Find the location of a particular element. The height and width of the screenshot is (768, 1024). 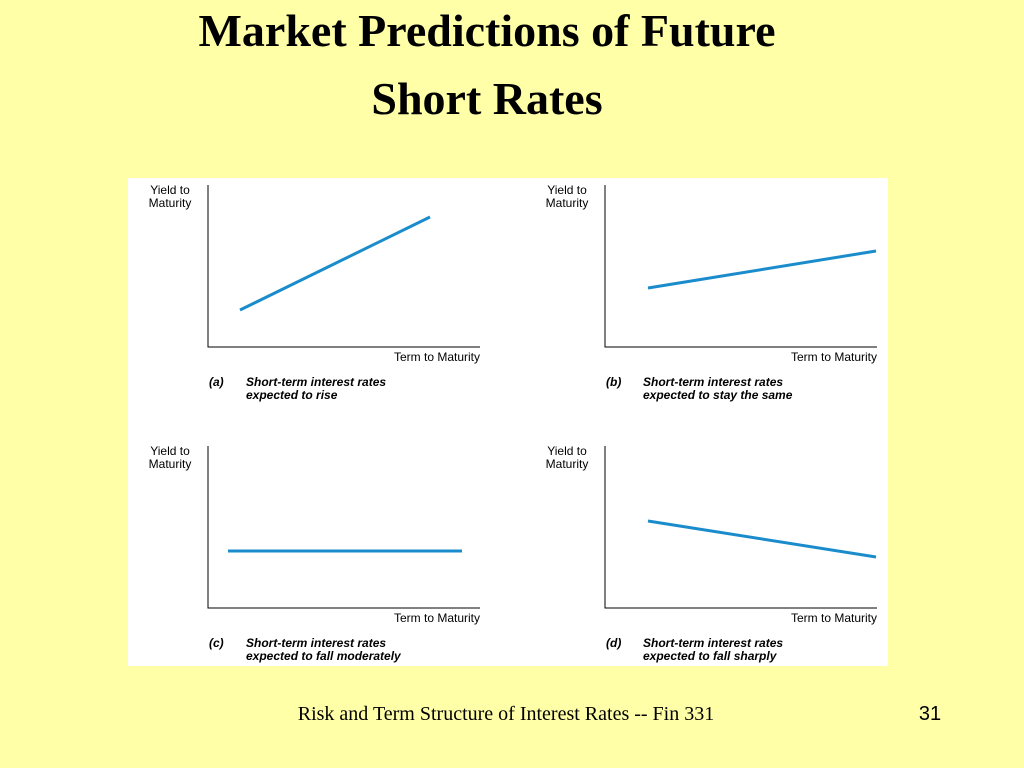

title-line: Short Rates is located at coordinates (486, 98).